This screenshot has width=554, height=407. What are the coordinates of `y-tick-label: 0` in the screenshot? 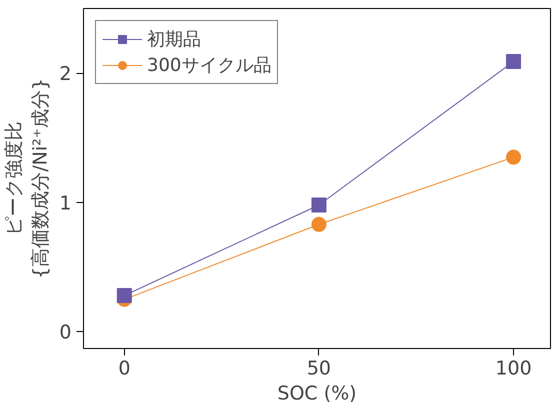 It's located at (65, 333).